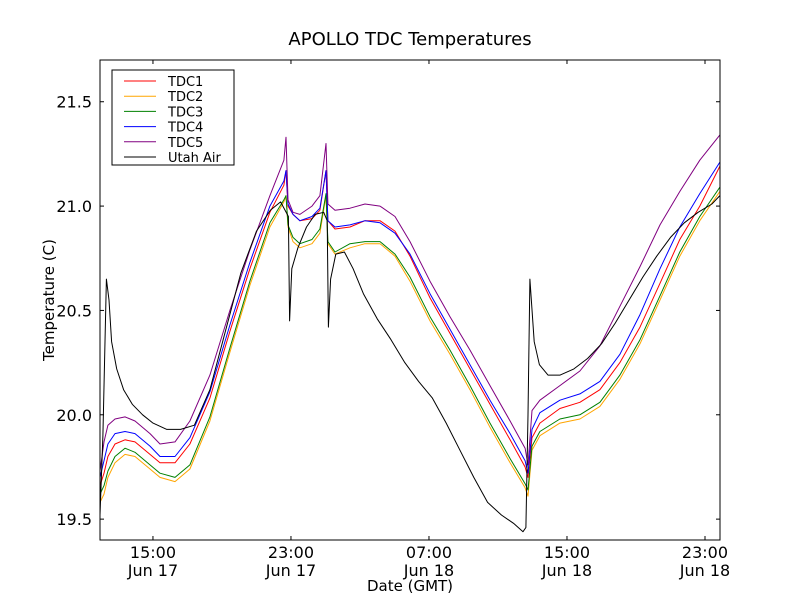  What do you see at coordinates (49, 300) in the screenshot?
I see `y-axis-label: Temperature (C)` at bounding box center [49, 300].